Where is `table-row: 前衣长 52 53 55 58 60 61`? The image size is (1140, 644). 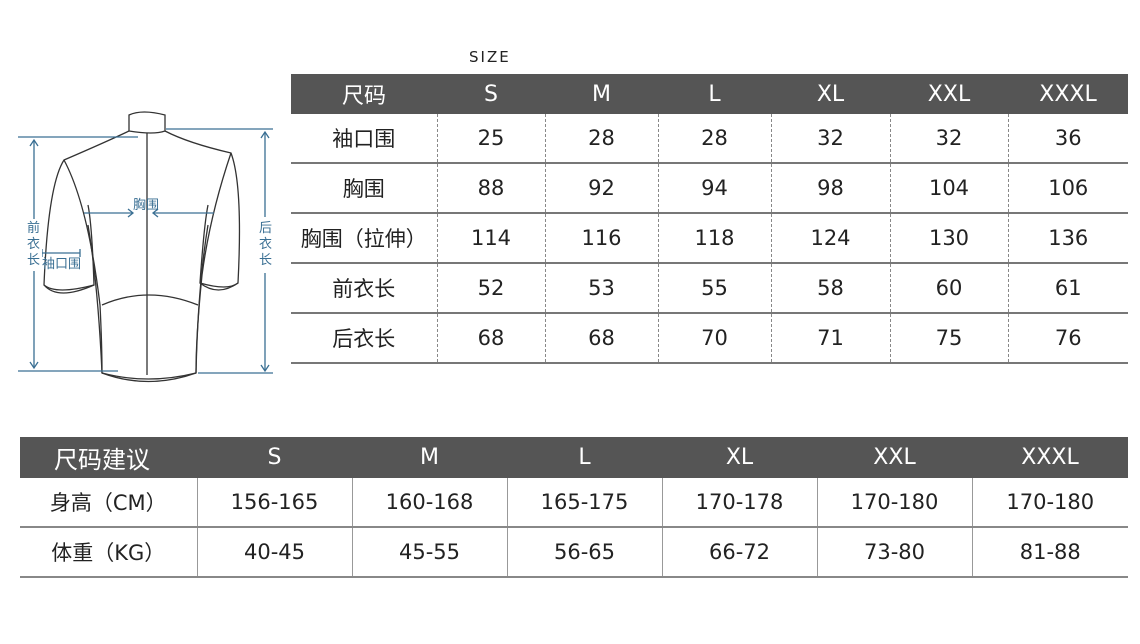
table-row: 前衣长 52 53 55 58 60 61 is located at coordinates (709, 288).